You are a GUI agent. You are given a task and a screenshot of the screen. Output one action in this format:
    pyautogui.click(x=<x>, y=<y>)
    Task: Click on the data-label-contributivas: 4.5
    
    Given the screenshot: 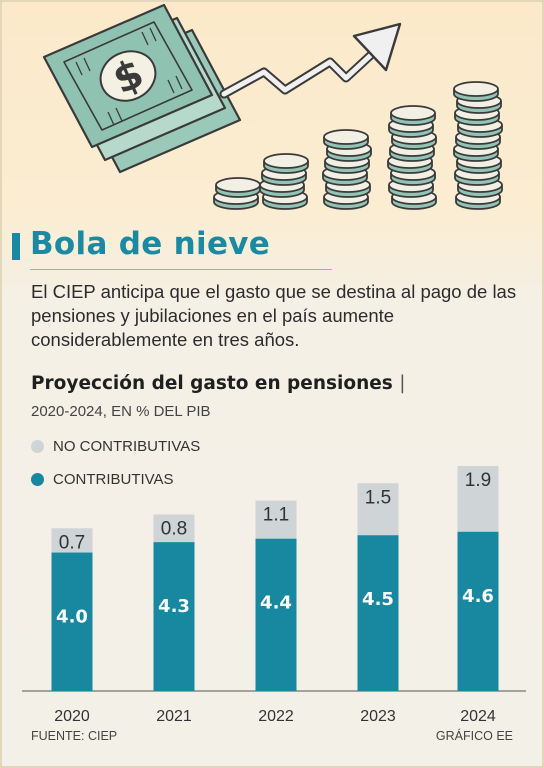 What is the action you would take?
    pyautogui.click(x=378, y=599)
    